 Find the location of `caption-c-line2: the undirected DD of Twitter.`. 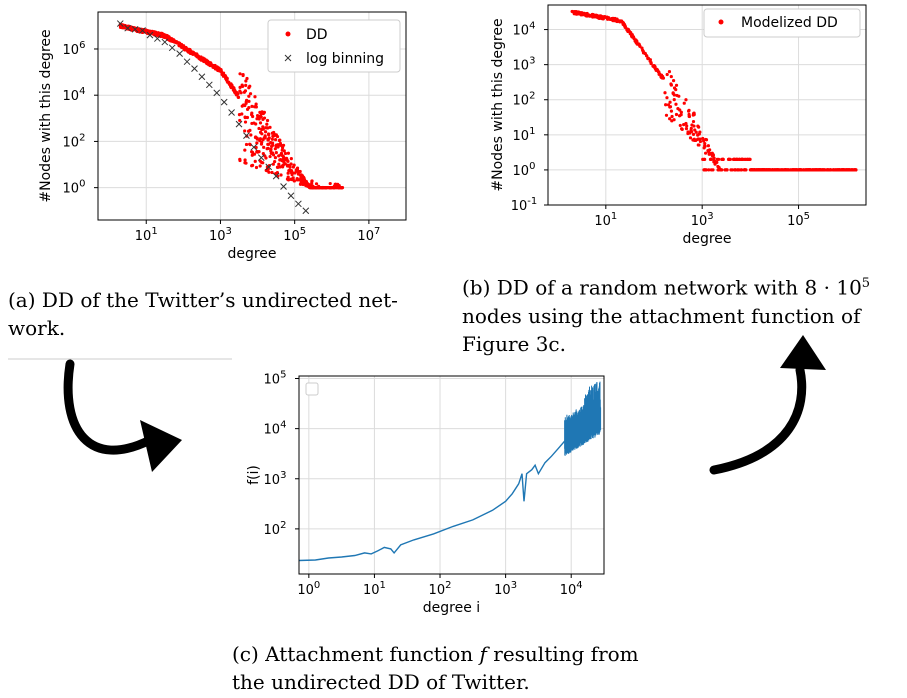

caption-c-line2: the undirected DD of Twitter. is located at coordinates (381, 682).